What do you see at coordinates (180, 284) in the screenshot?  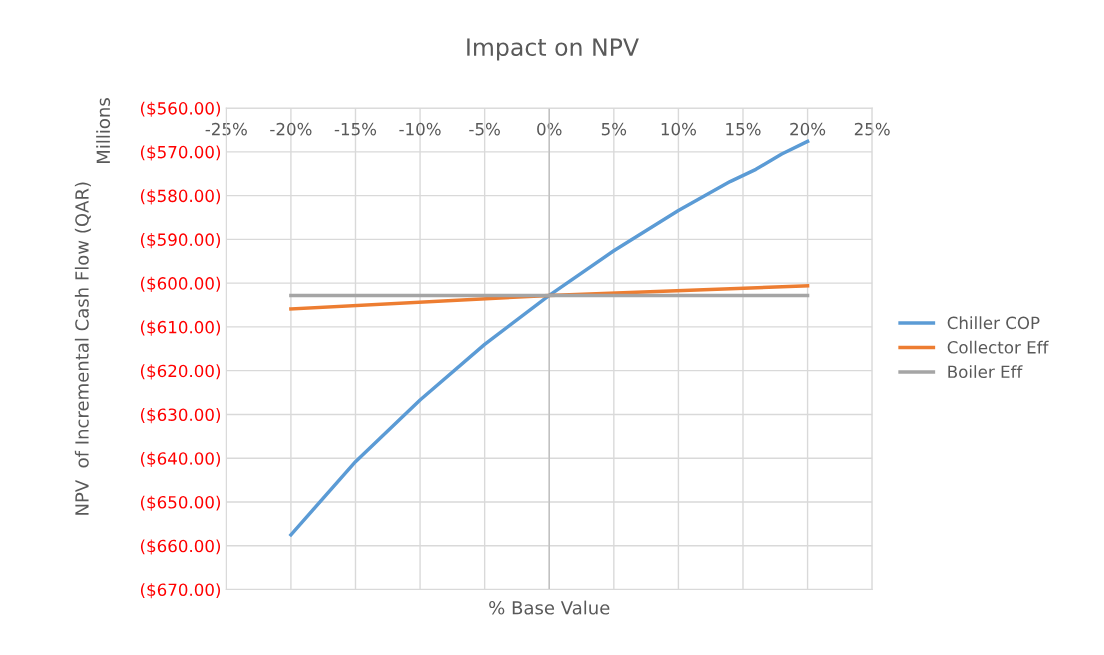 I see `y-tick-label: ($600.00)` at bounding box center [180, 284].